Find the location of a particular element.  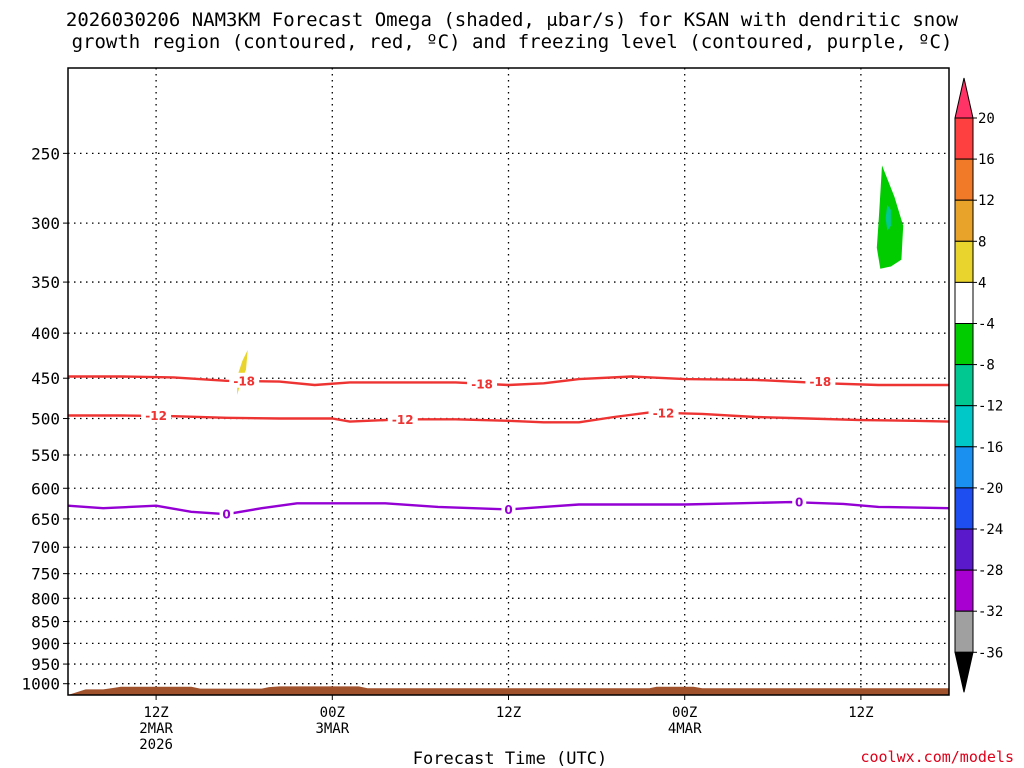

colorbar-label: -8 is located at coordinates (986, 366).